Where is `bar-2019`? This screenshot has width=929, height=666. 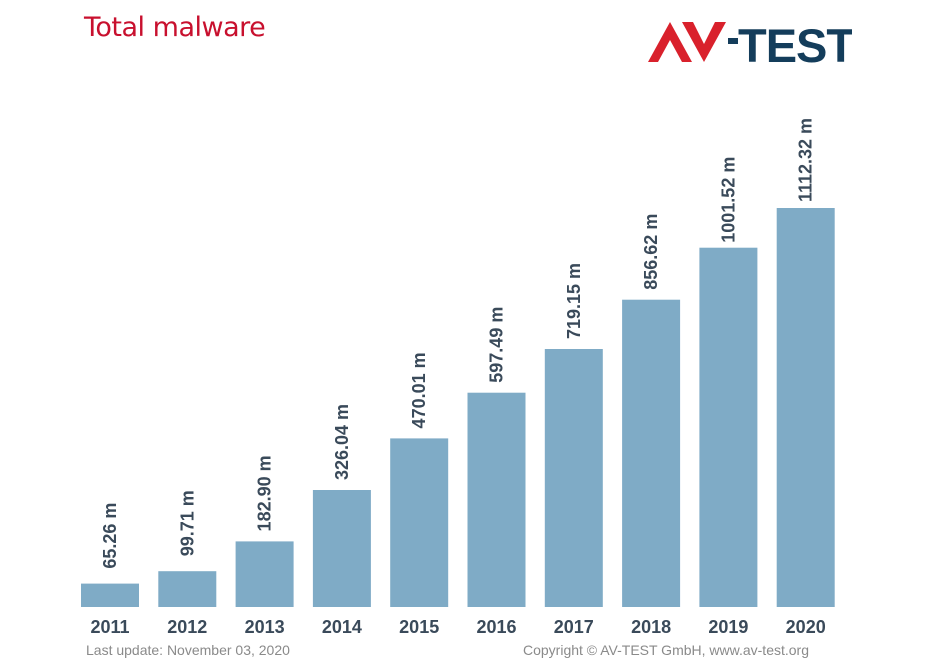 bar-2019 is located at coordinates (728, 427).